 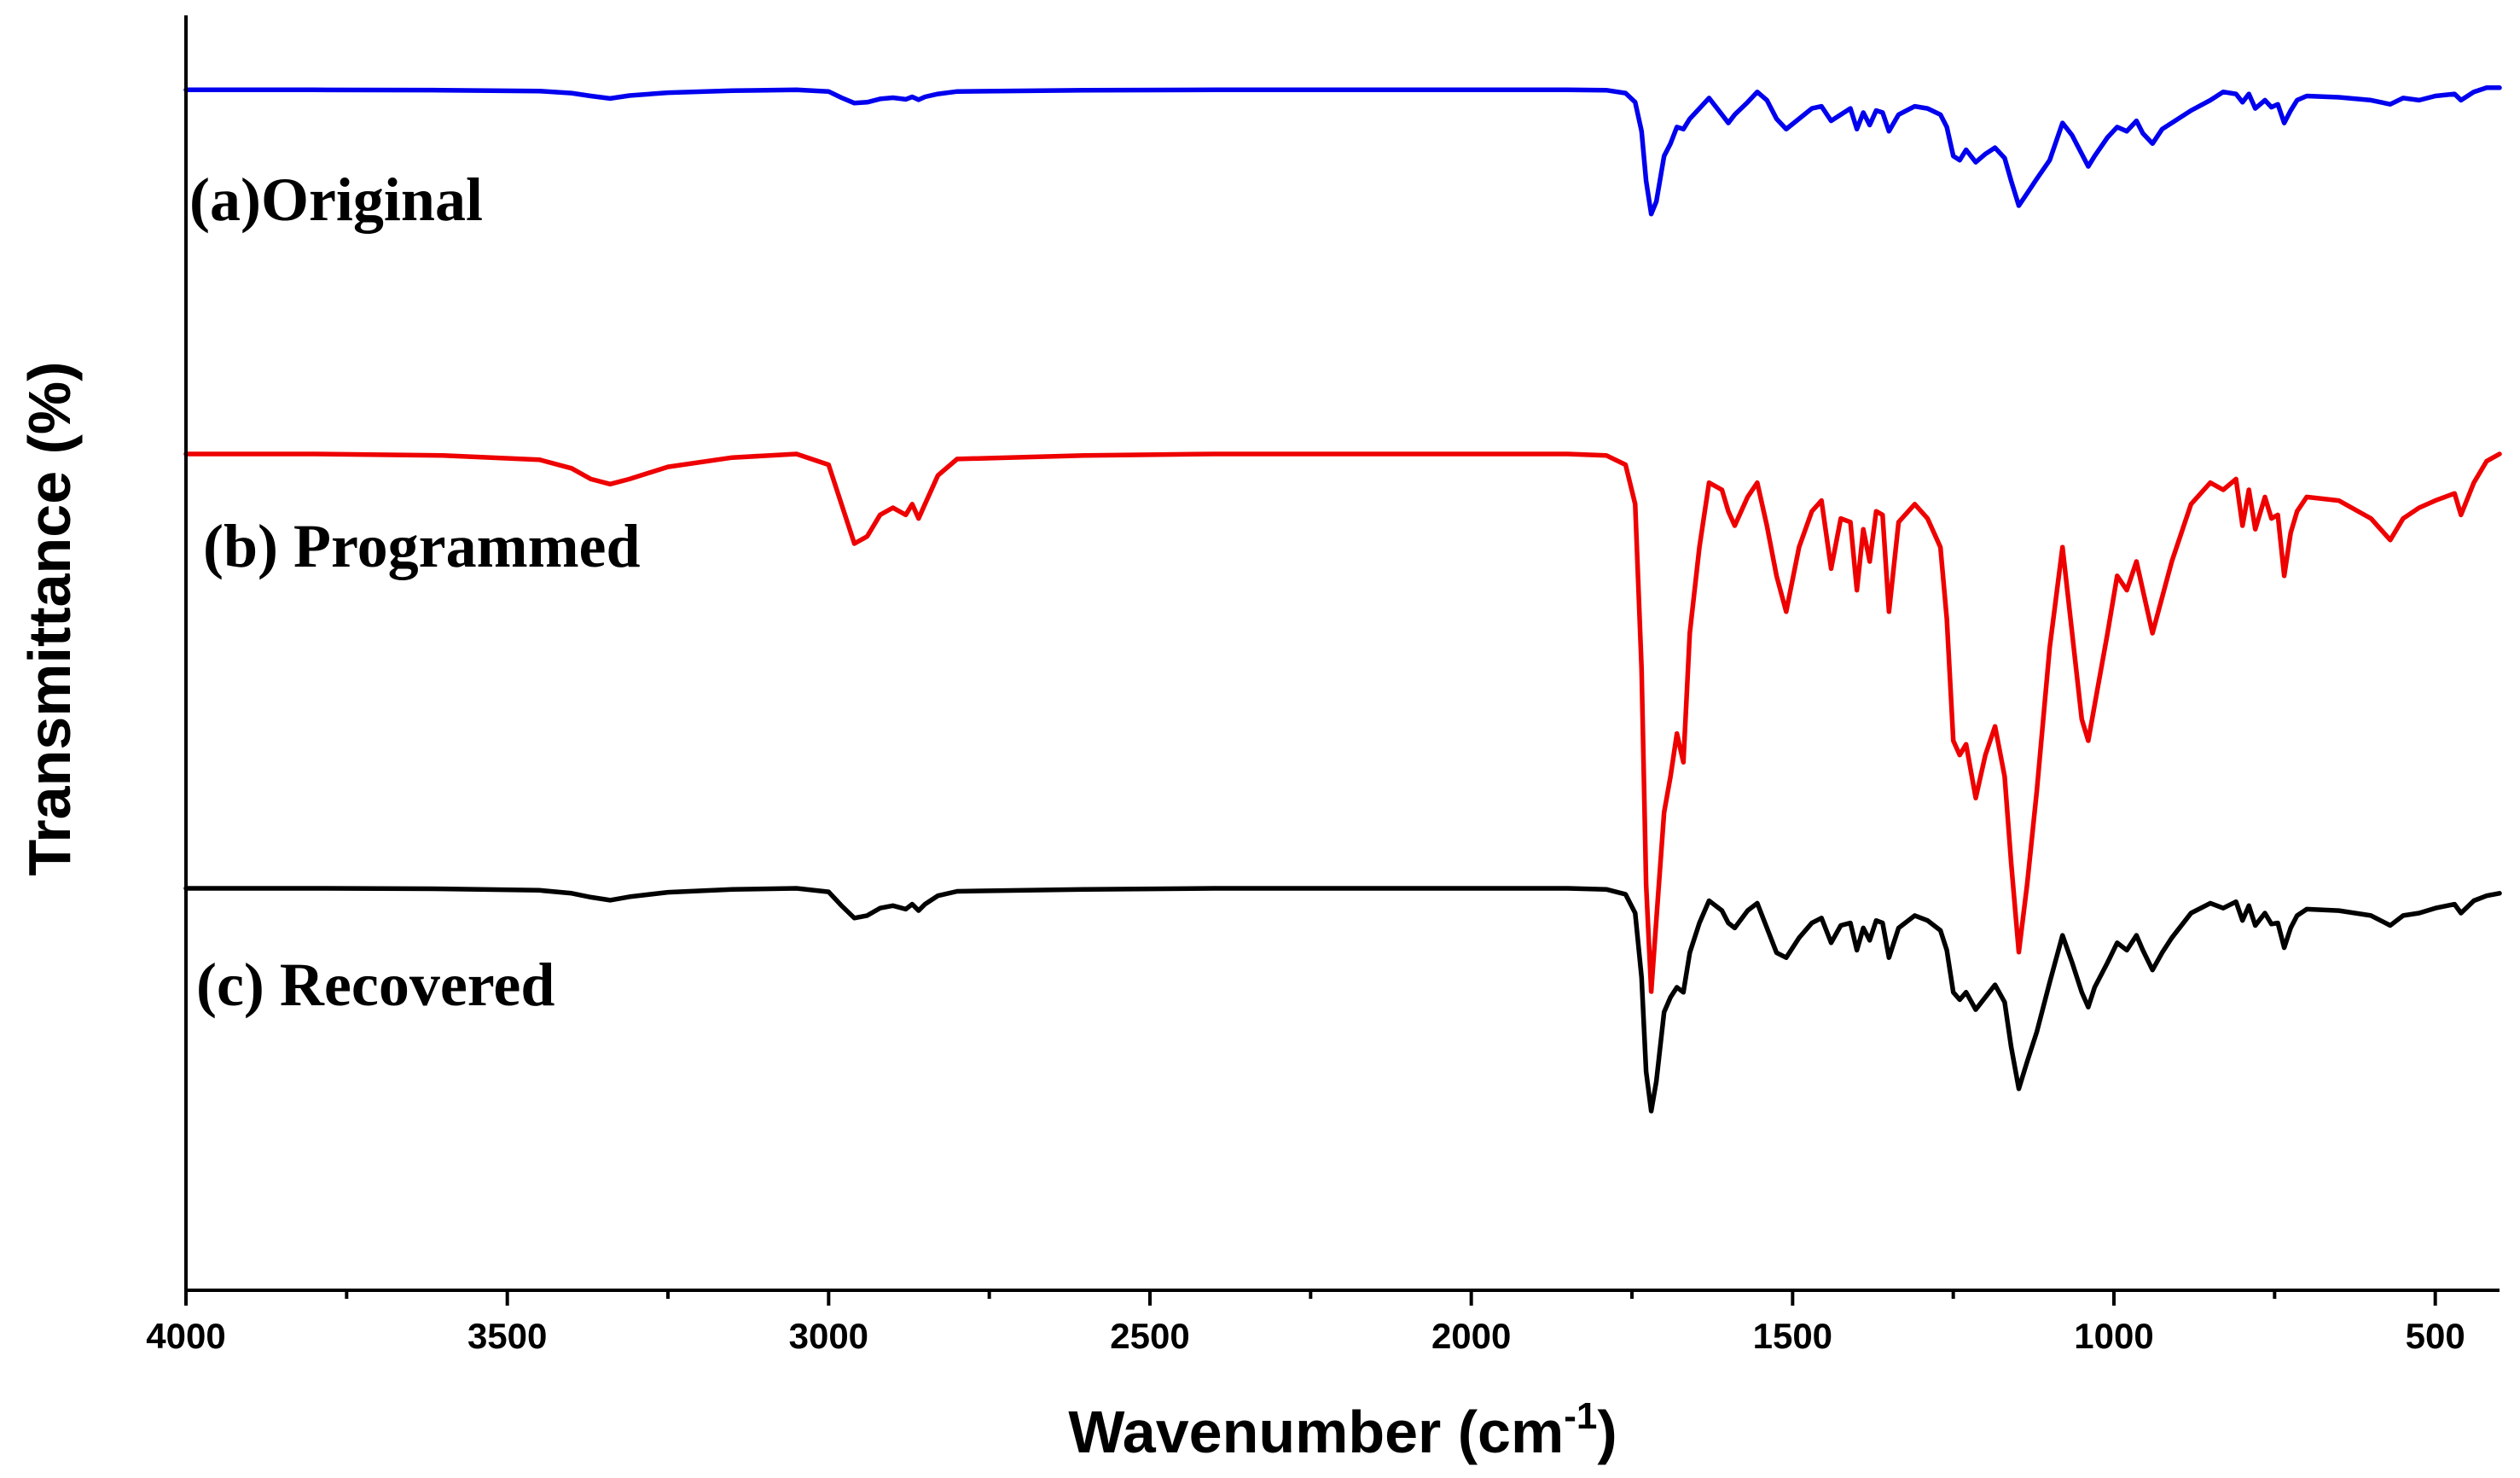 What do you see at coordinates (50, 619) in the screenshot?
I see `y-axis-title: Transmittance (%)` at bounding box center [50, 619].